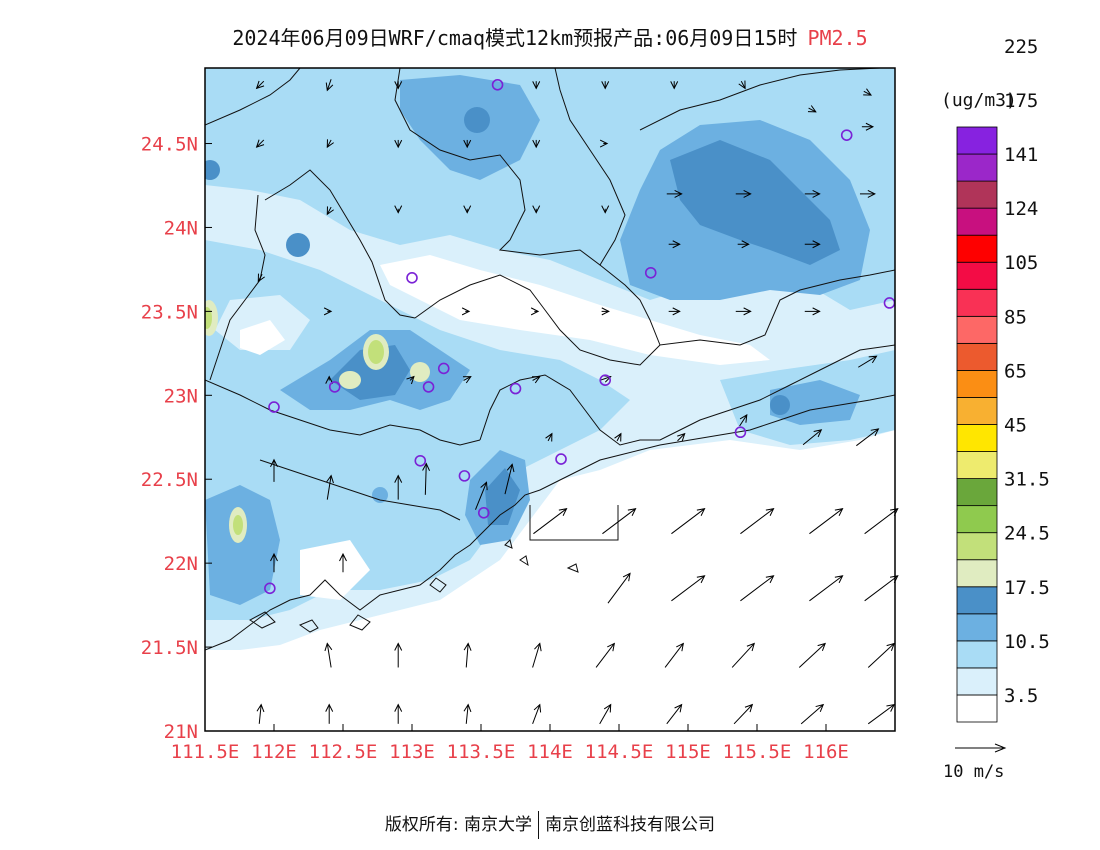 The height and width of the screenshot is (850, 1100). Describe the element at coordinates (208, 318) in the screenshot. I see `field-hotspot-5-core` at that location.